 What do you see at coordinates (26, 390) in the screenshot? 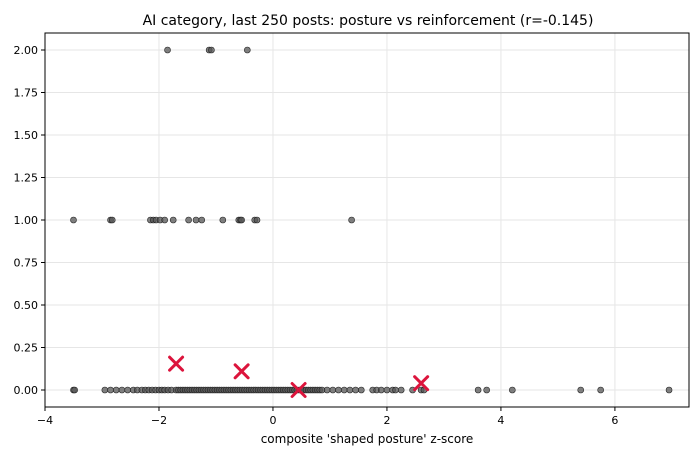
I see `y-tick-label: 0.00` at bounding box center [26, 390].